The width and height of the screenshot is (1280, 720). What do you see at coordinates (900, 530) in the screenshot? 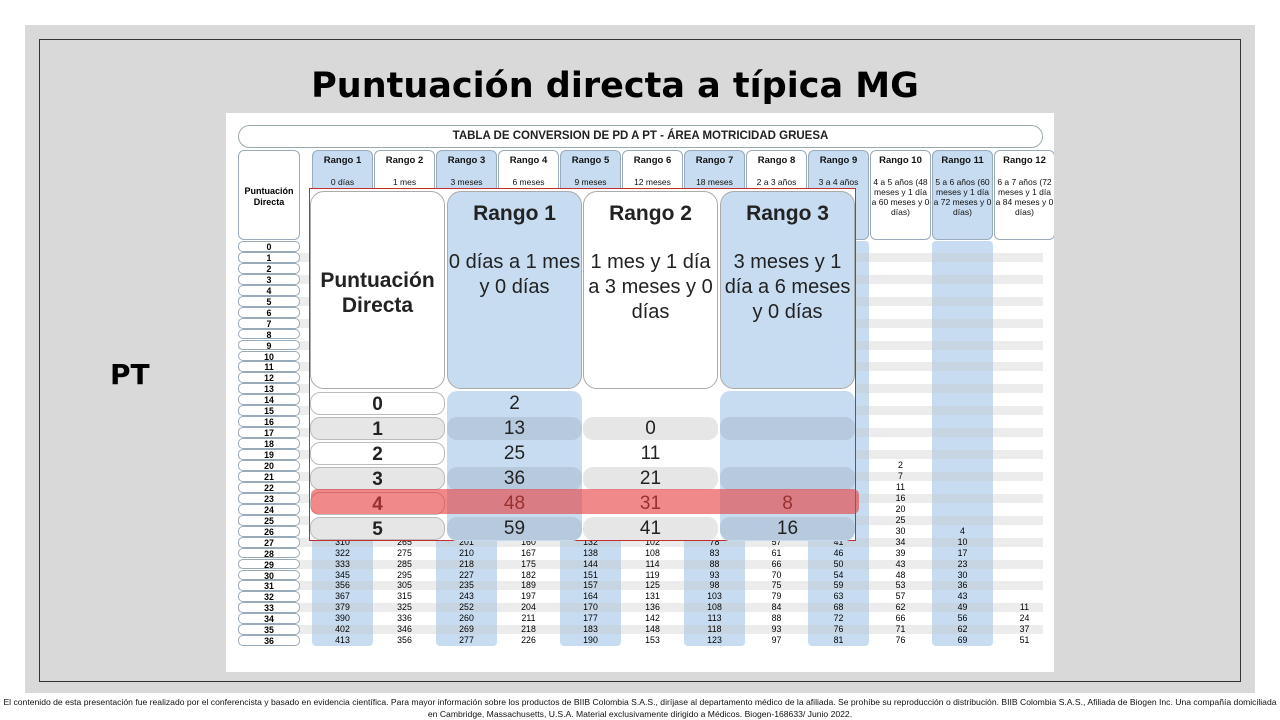
I see `value-cell: 30` at bounding box center [900, 530].